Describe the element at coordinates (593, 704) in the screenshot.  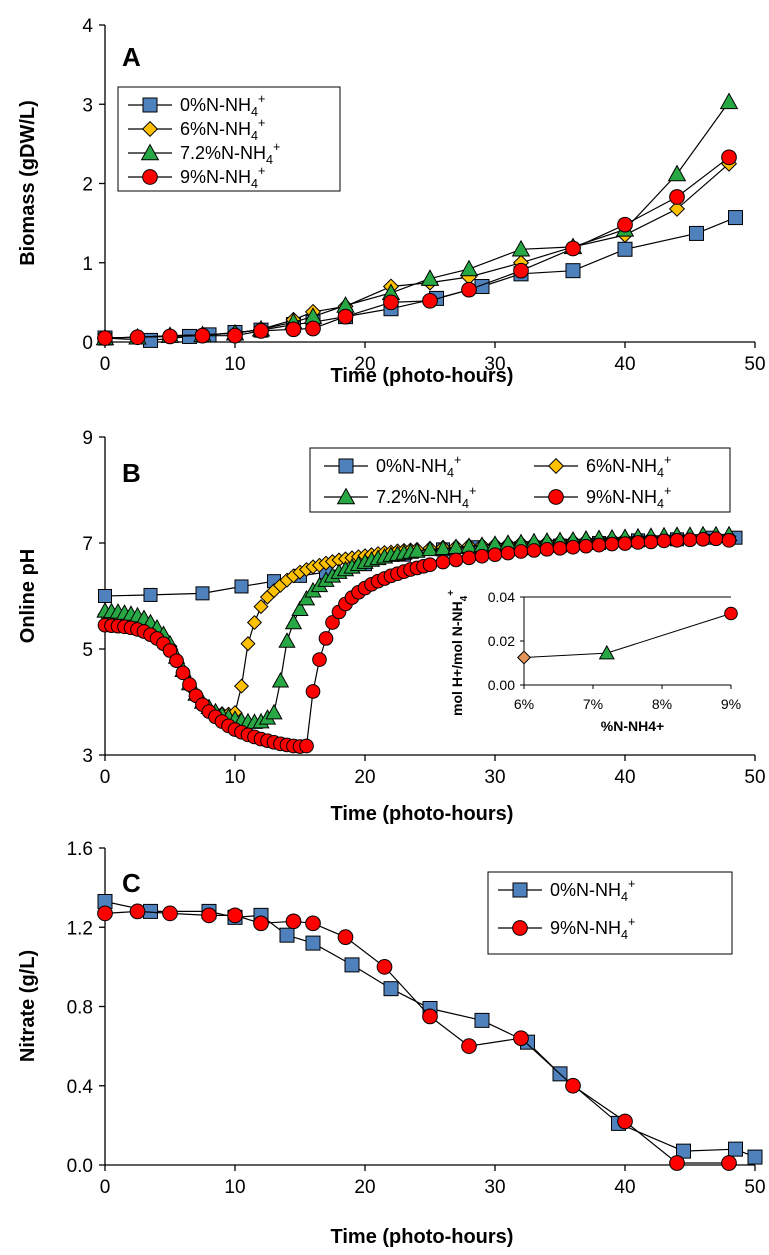
I see `inset-x-tick-label: 7%` at that location.